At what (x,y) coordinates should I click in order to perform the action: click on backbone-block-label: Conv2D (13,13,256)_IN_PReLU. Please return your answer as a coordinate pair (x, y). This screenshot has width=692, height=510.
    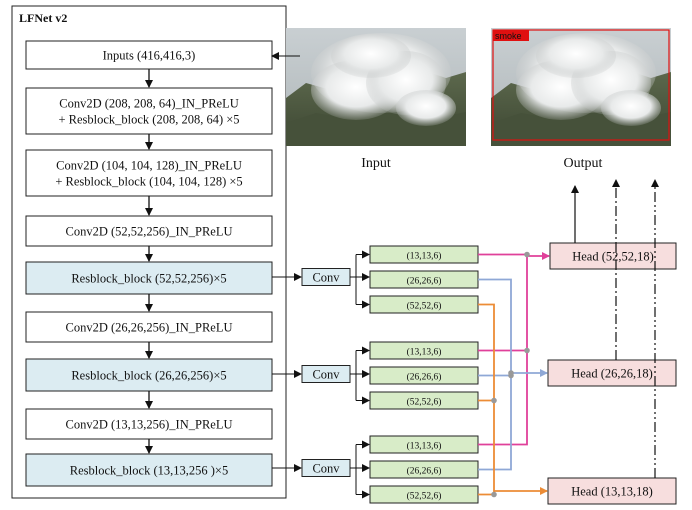
    Looking at the image, I should click on (148, 425).